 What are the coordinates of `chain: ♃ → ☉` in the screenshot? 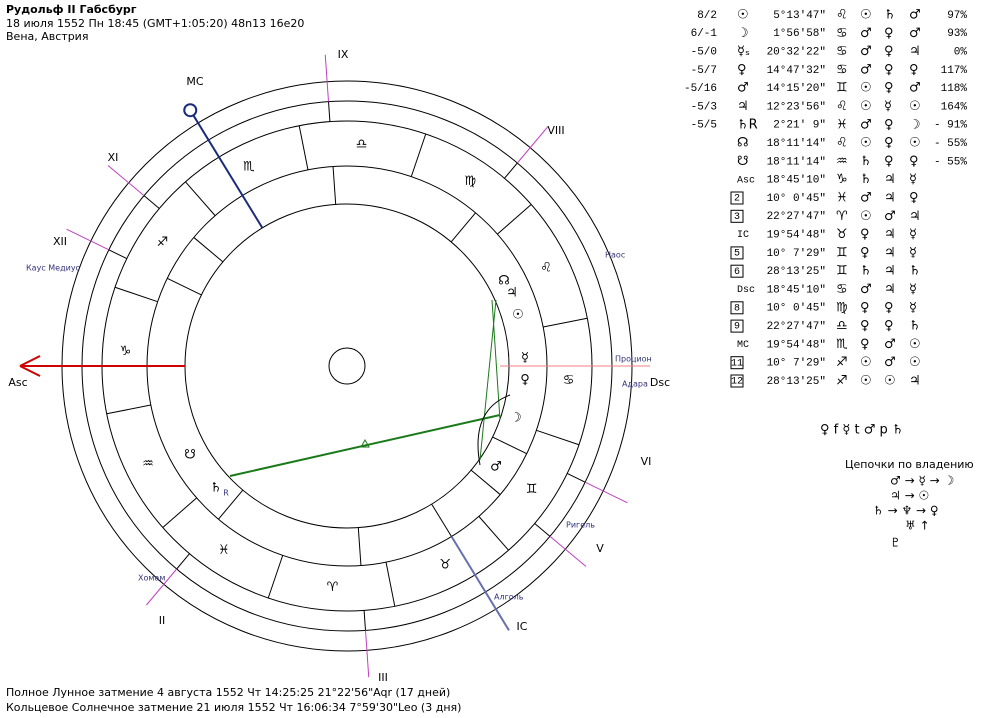 It's located at (909, 496).